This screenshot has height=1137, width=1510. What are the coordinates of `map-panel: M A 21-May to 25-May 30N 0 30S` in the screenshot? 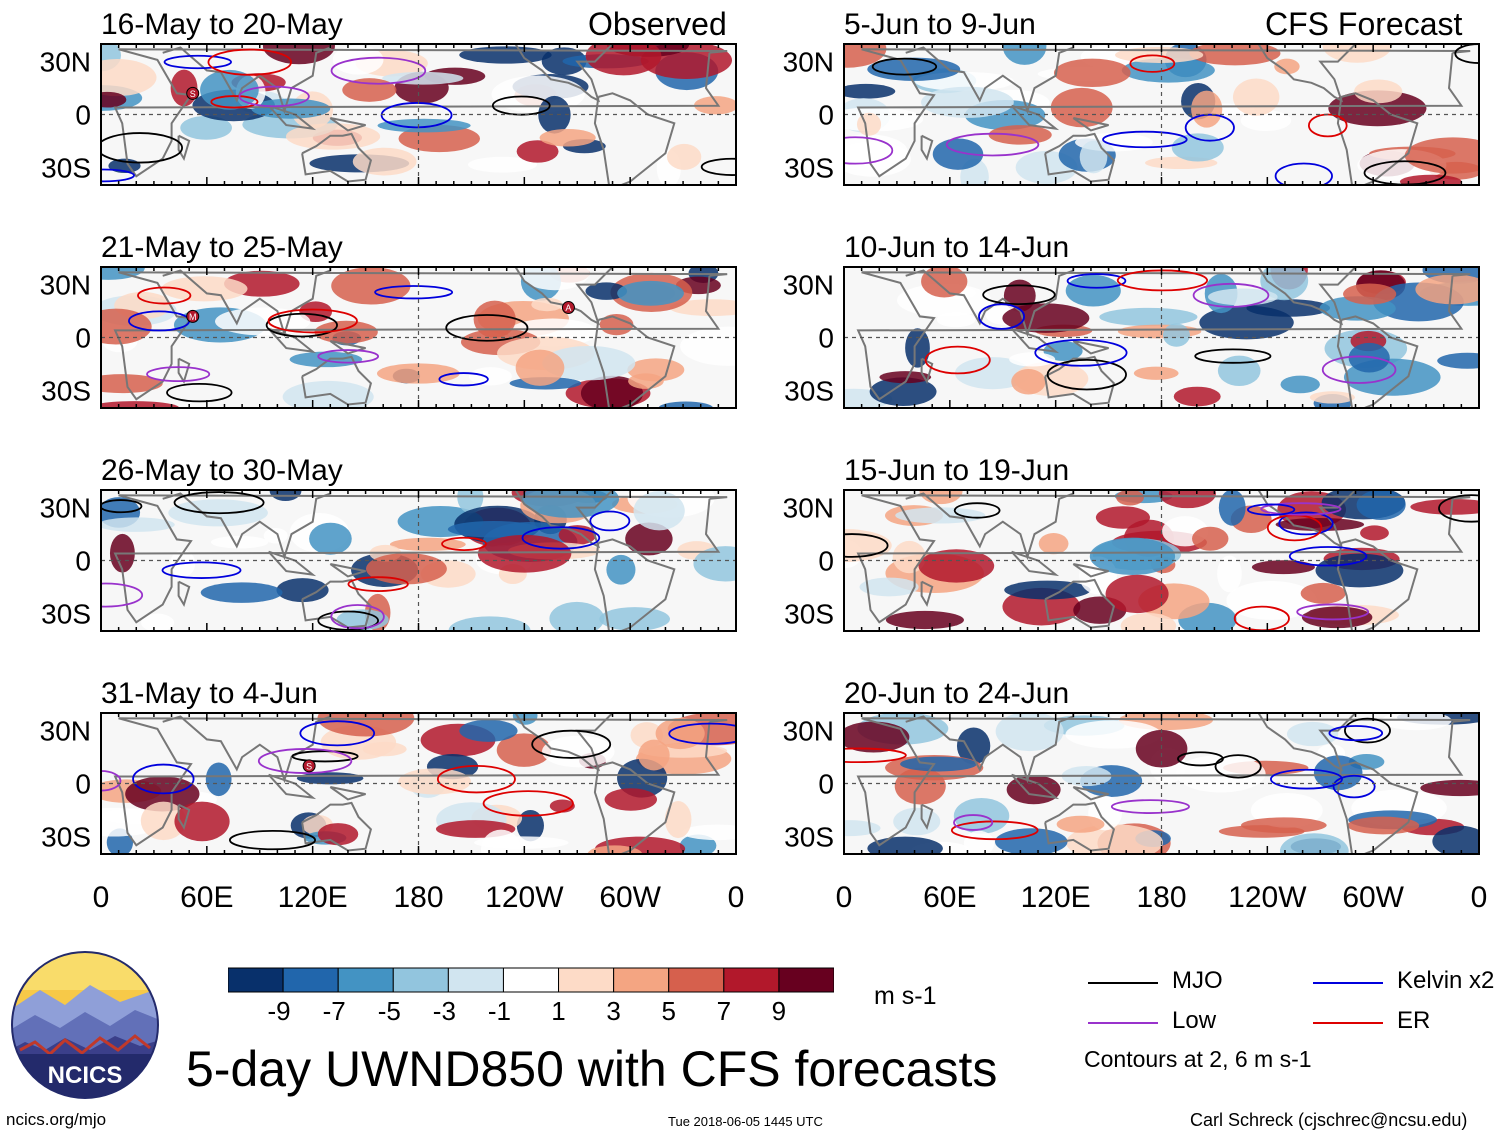 It's located at (388, 320).